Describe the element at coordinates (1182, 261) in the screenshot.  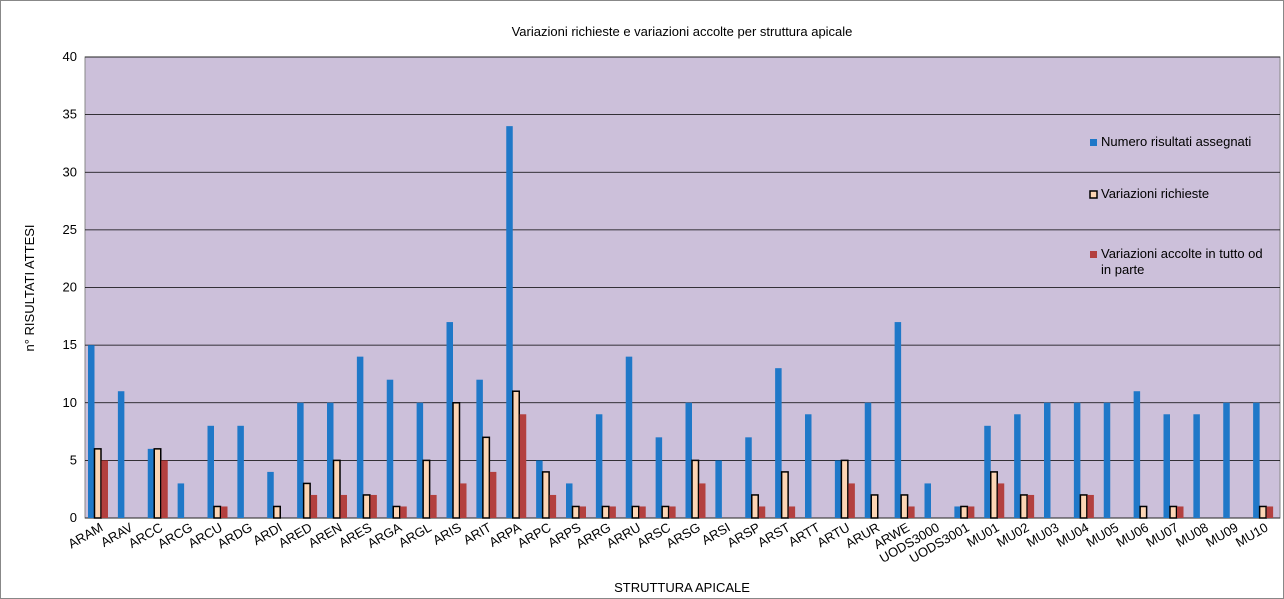
I see `legend-label: Variazioni accolte in tutto od in parte` at that location.